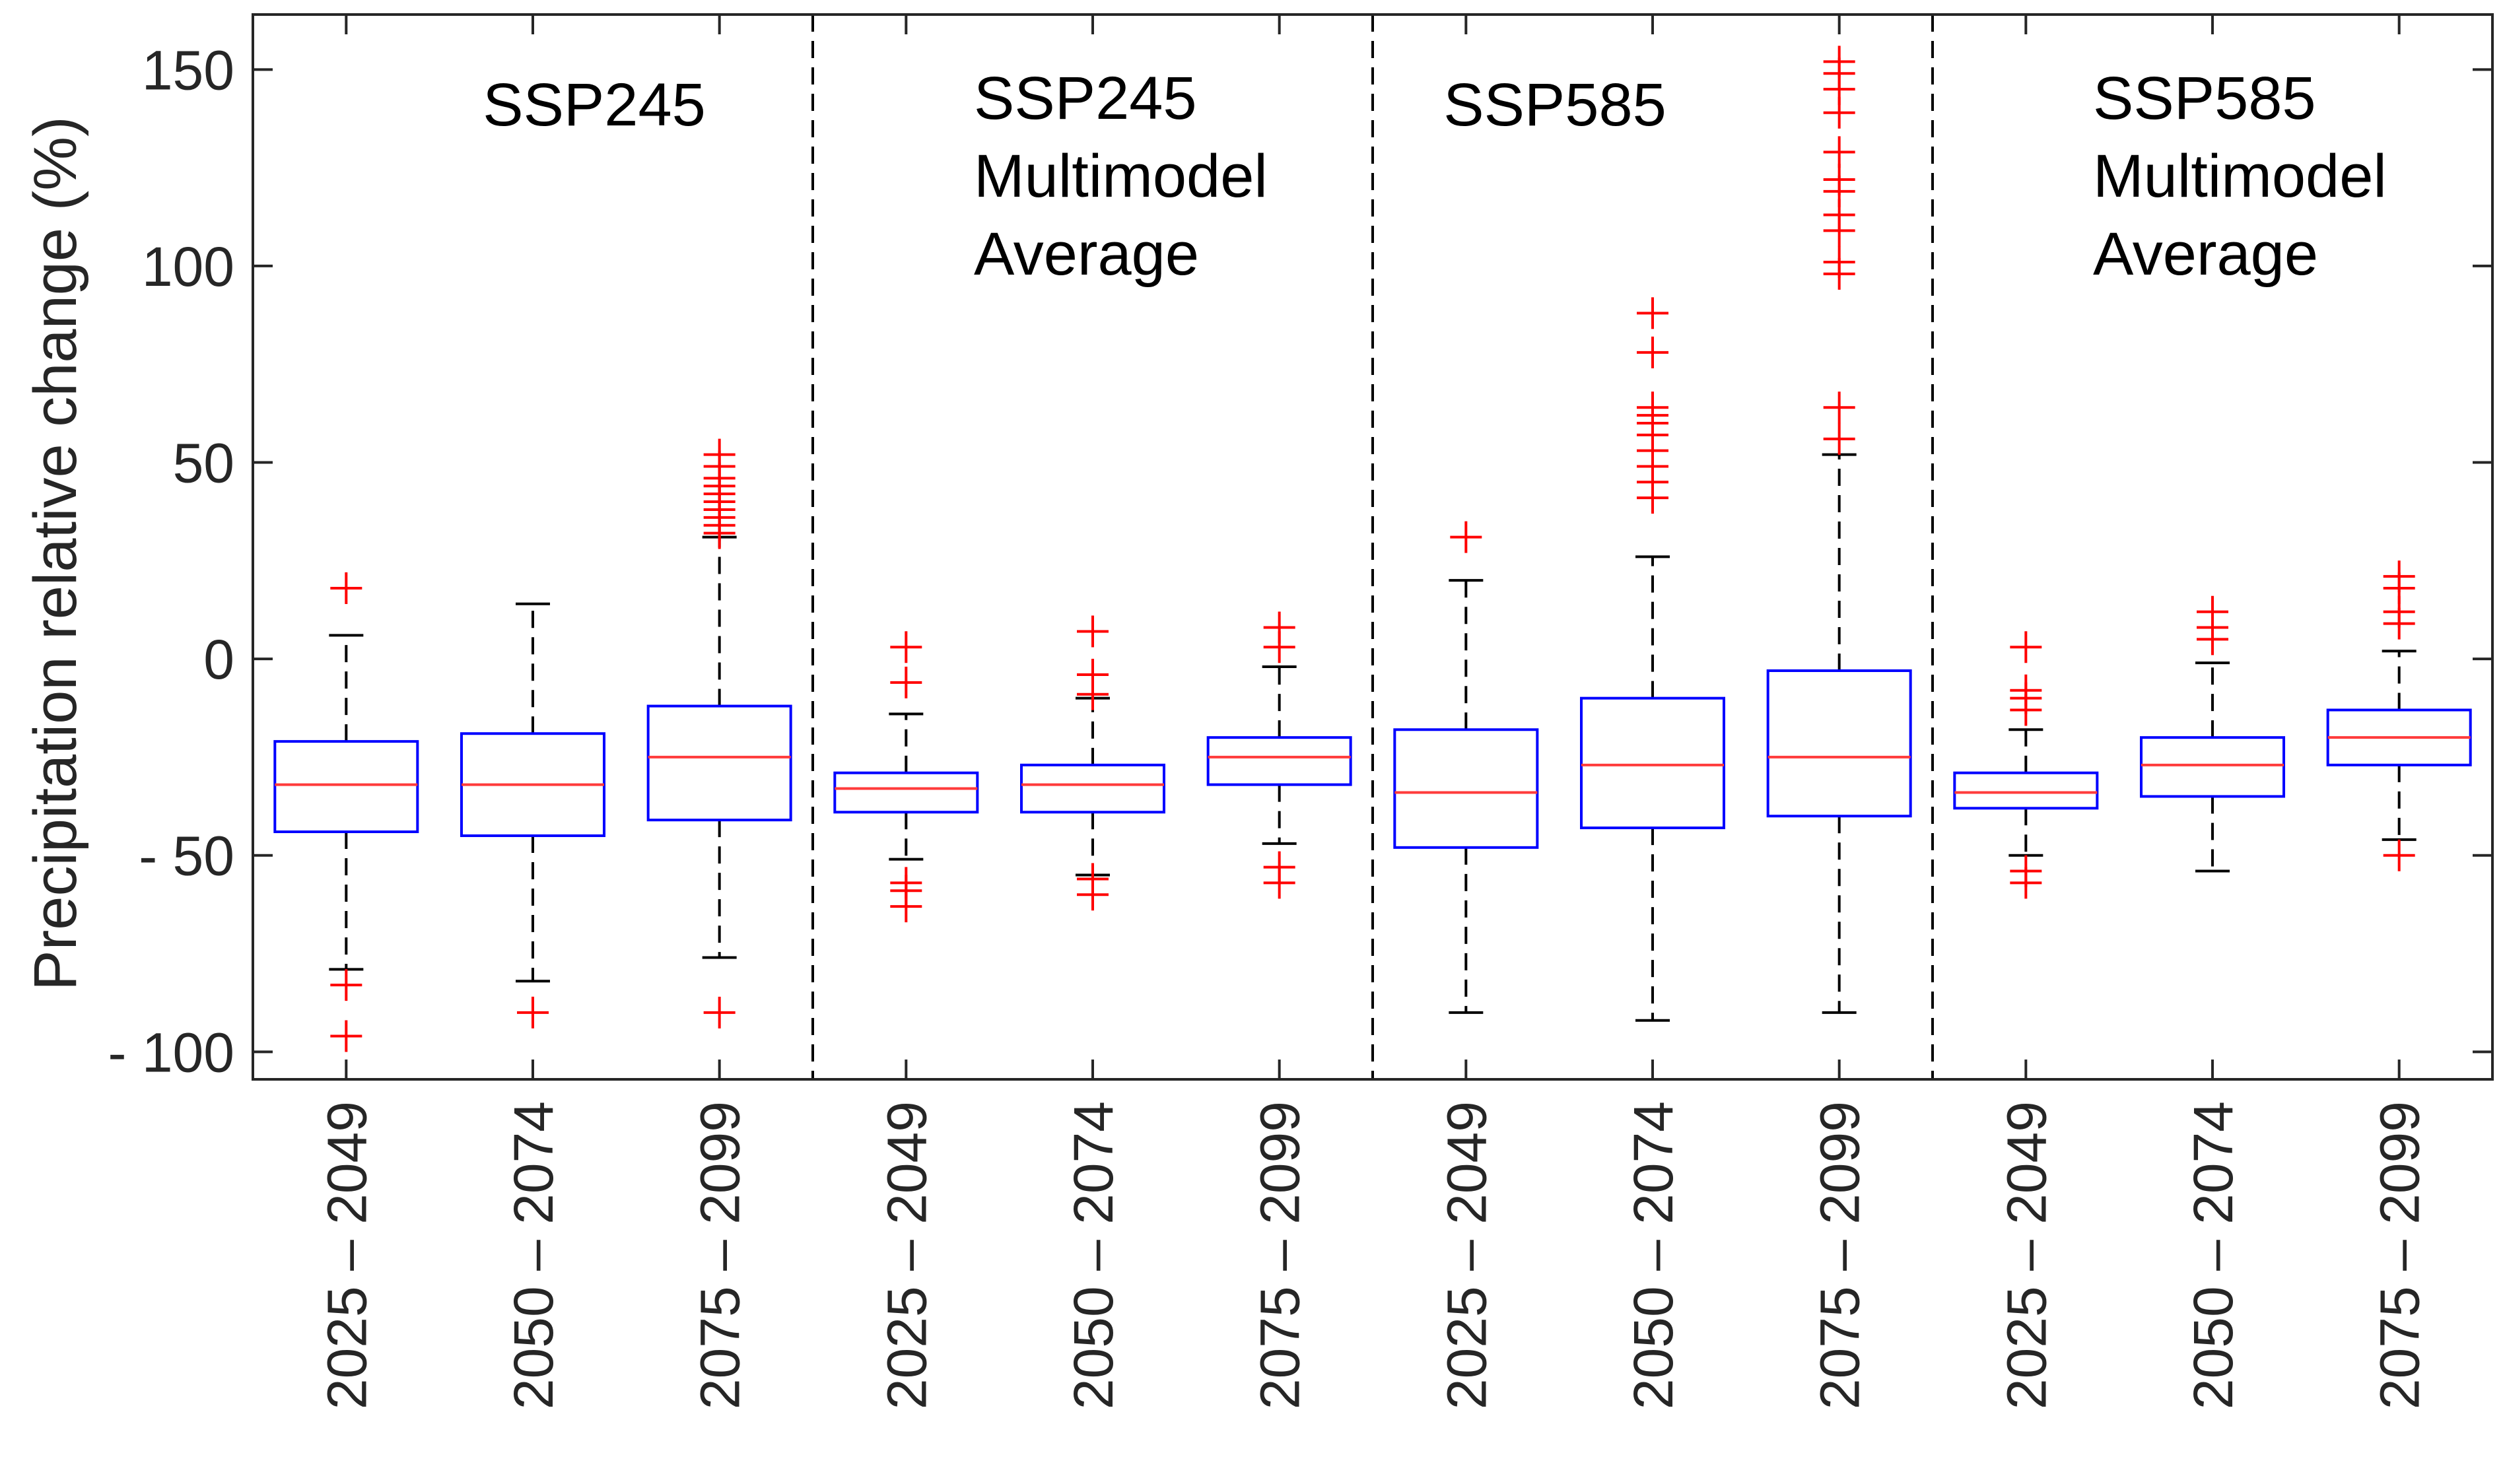 The height and width of the screenshot is (1484, 2505). Describe the element at coordinates (2204, 98) in the screenshot. I see `panel-label-4-line-1: SSP585` at that location.